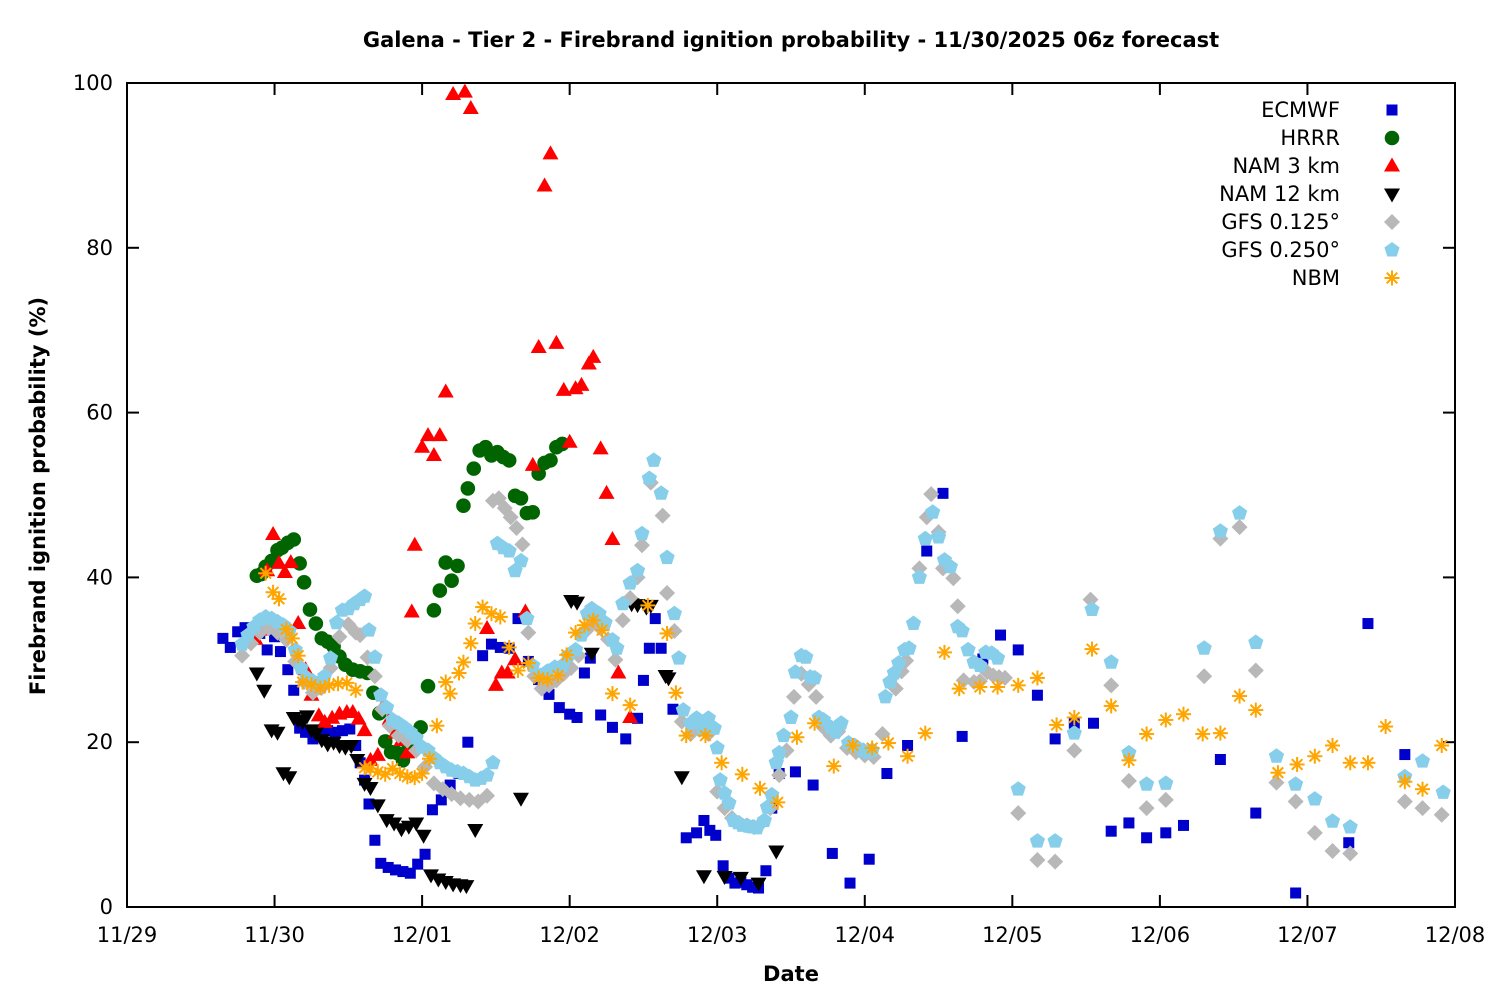  What do you see at coordinates (1280, 250) in the screenshot?
I see `legend-label: GFS 0.250°` at bounding box center [1280, 250].